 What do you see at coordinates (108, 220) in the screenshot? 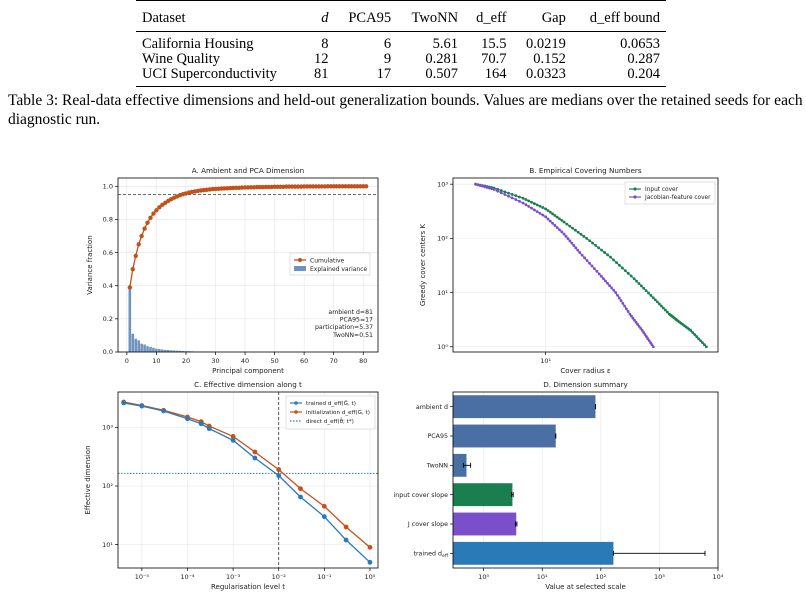
I see `y-tick-label: 0.8` at bounding box center [108, 220].